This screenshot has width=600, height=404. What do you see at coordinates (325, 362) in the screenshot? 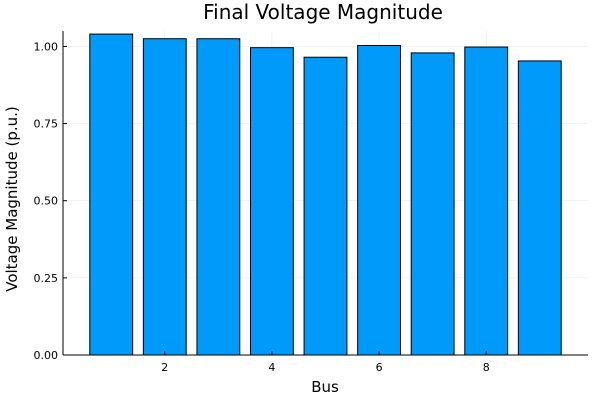
I see `x-ticks: 2 4 6 8` at bounding box center [325, 362].